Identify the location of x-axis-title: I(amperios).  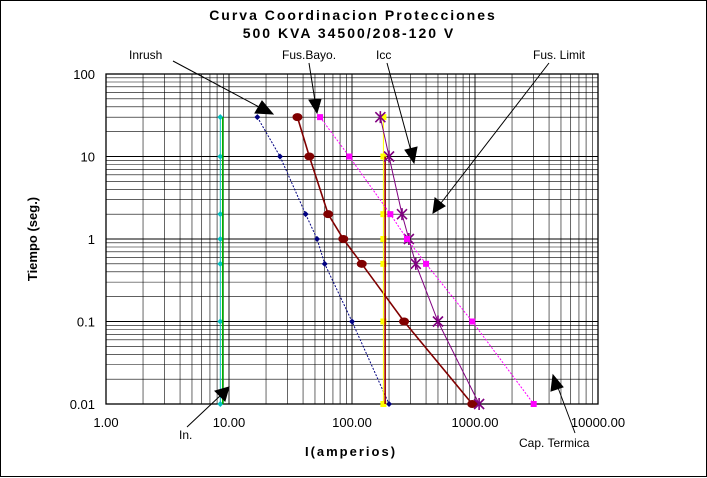
(351, 451).